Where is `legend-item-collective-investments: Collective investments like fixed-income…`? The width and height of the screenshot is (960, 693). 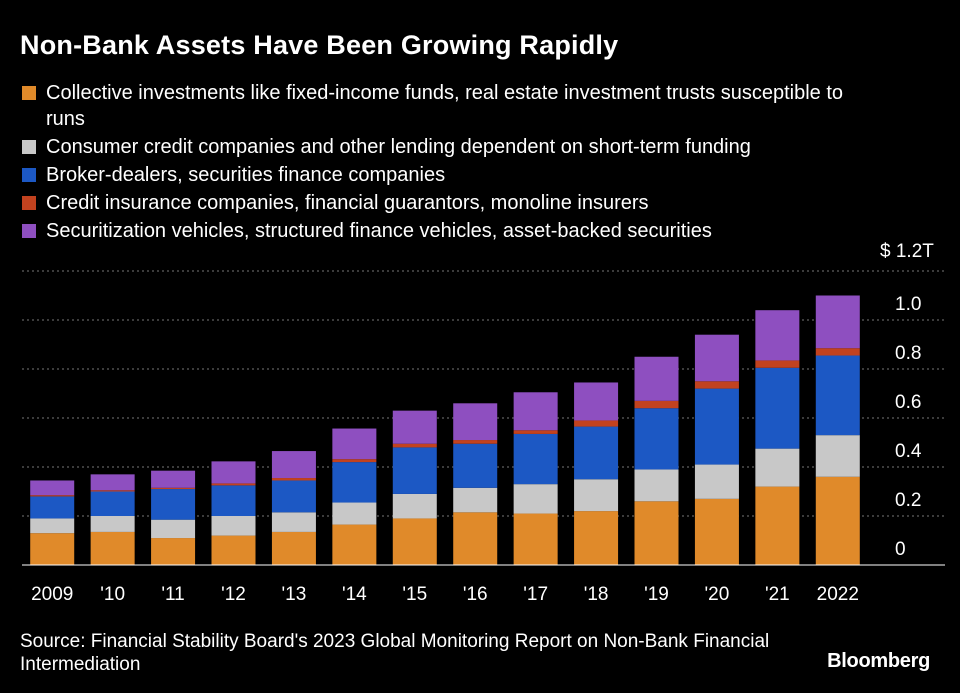 legend-item-collective-investments: Collective investments like fixed-income… is located at coordinates (435, 106).